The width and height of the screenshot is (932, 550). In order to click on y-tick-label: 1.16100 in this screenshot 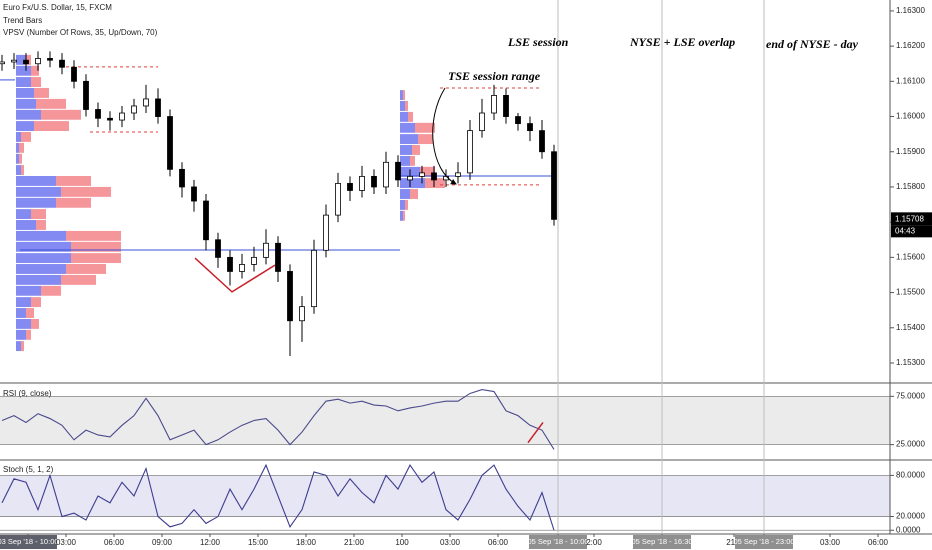, I will do `click(910, 80)`.